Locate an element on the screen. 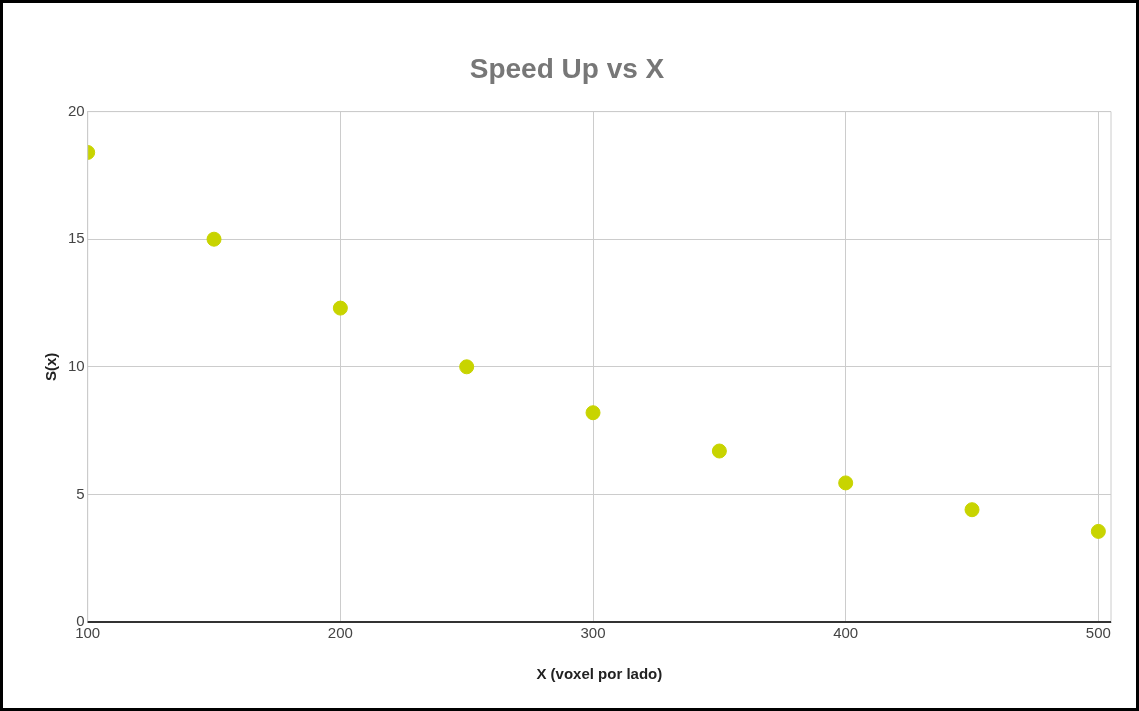 This screenshot has height=711, width=1139. x-tick-label: 500 is located at coordinates (1098, 633).